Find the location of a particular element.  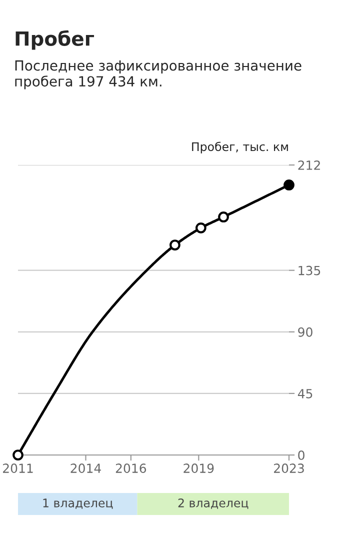

x-tick-label: 2016 is located at coordinates (131, 469).